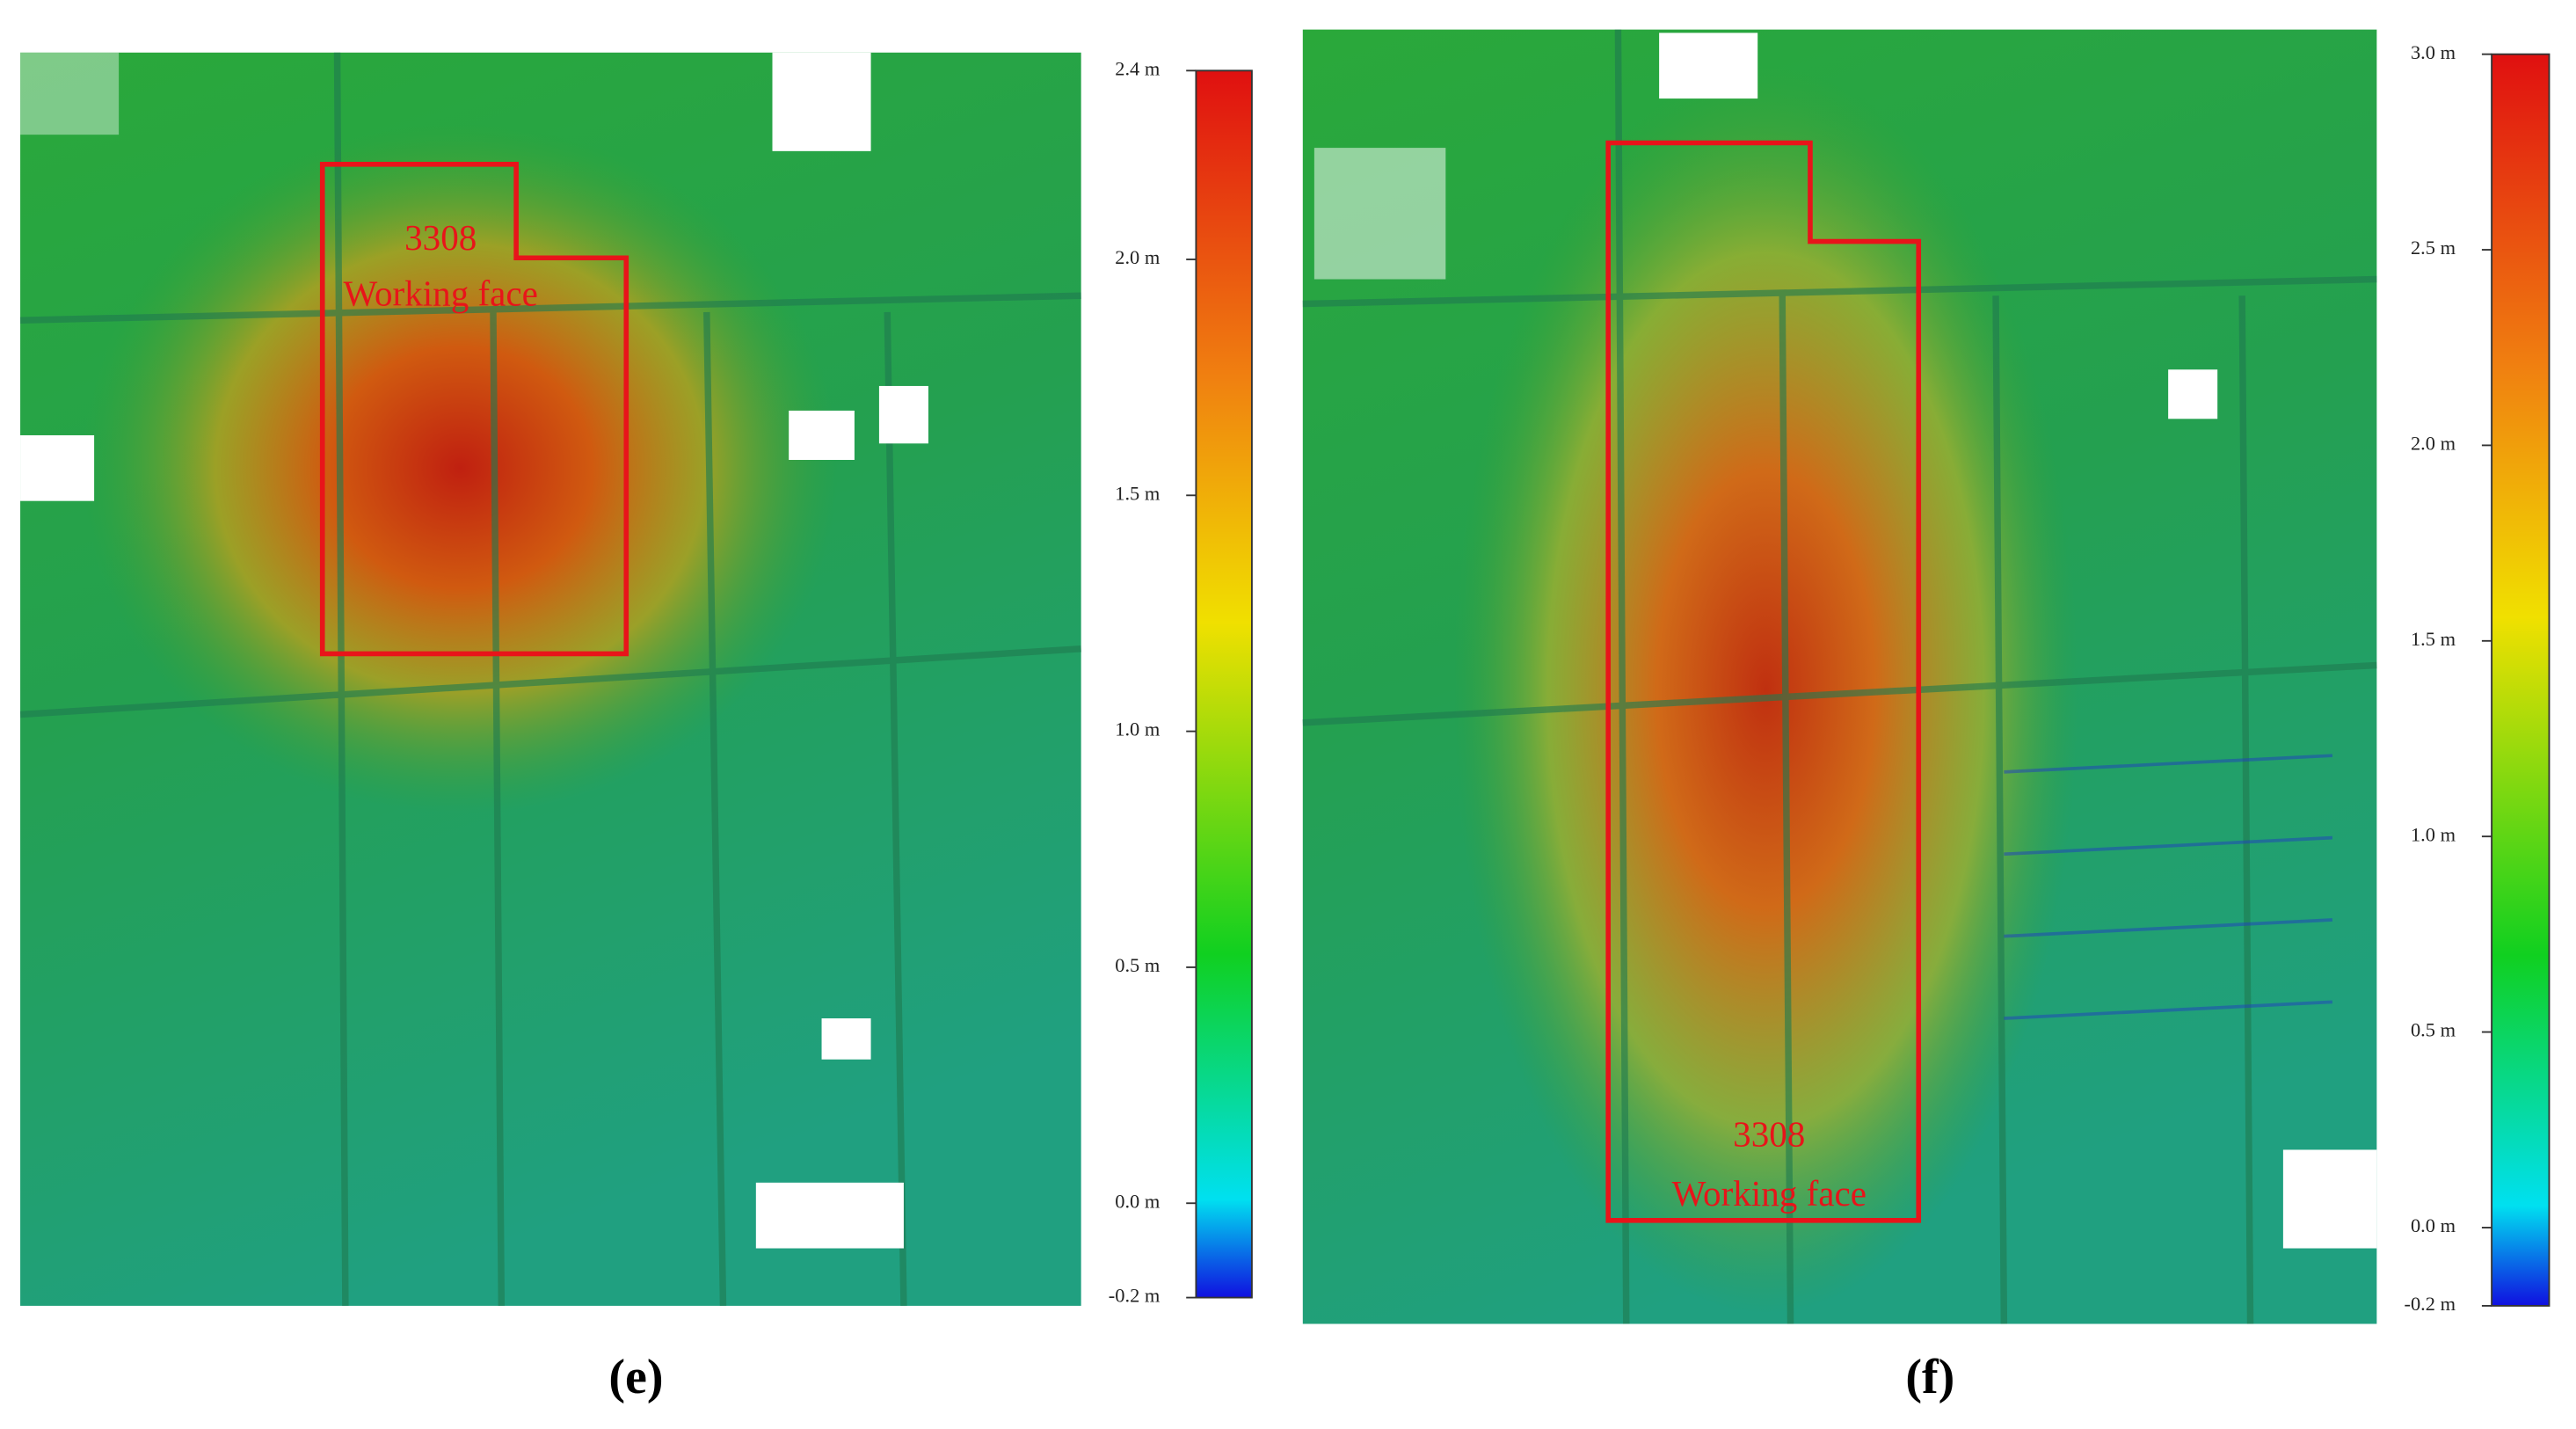  What do you see at coordinates (1929, 1377) in the screenshot?
I see `panel-label: (f)` at bounding box center [1929, 1377].